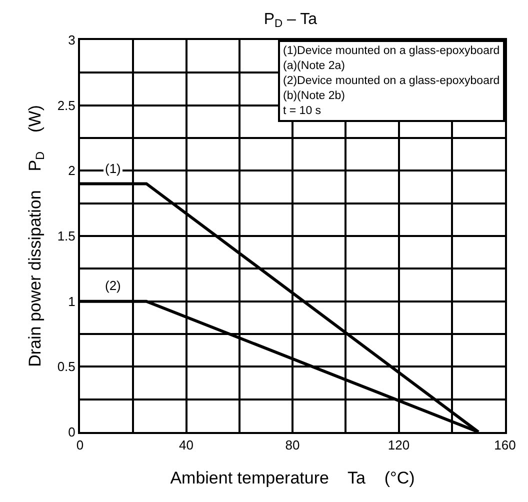 The image size is (528, 502). What do you see at coordinates (505, 445) in the screenshot?
I see `x-tick-label: 160` at bounding box center [505, 445].